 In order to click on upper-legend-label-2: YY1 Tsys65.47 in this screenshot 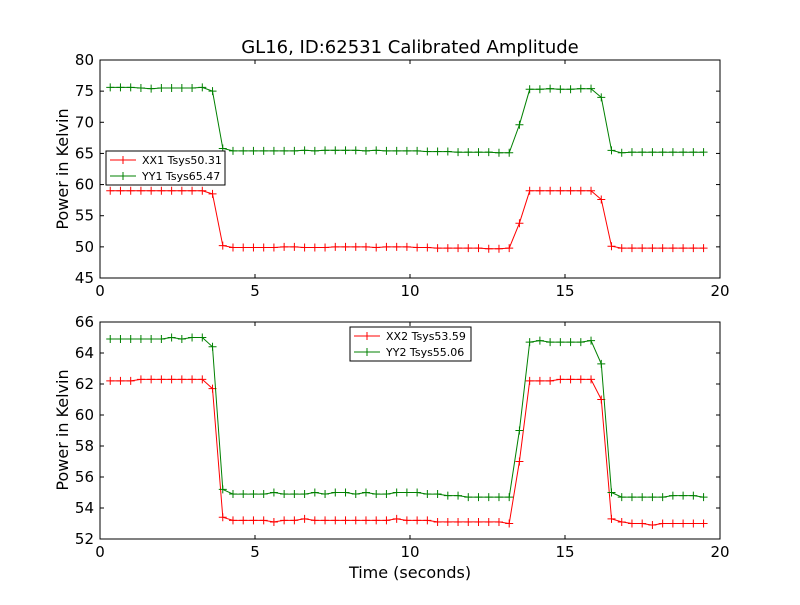, I will do `click(180, 176)`.